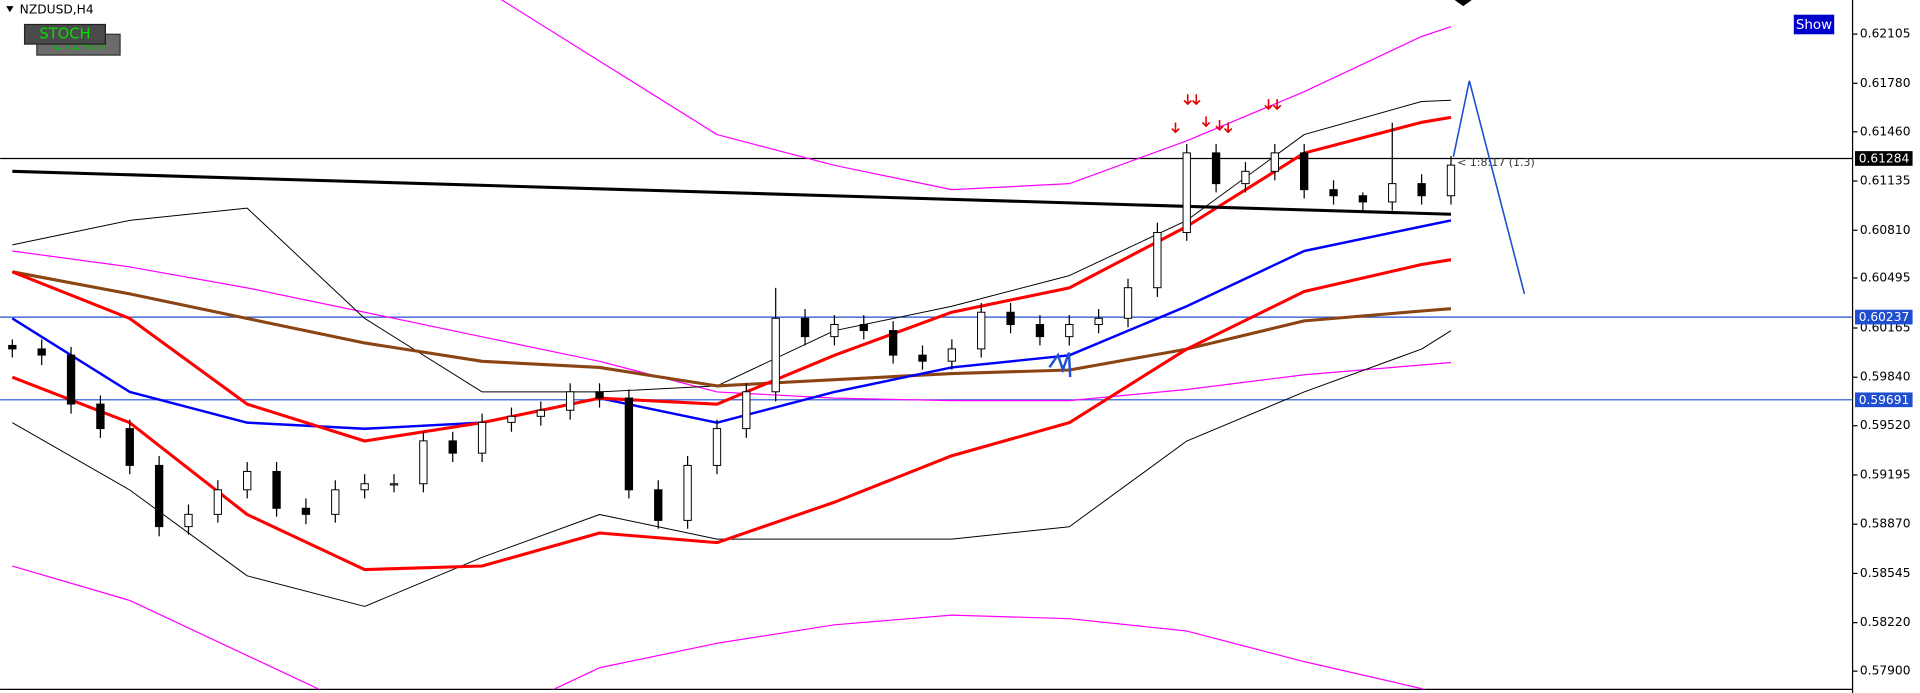 The height and width of the screenshot is (693, 1920). What do you see at coordinates (10, 9) in the screenshot?
I see `menu-triangle` at bounding box center [10, 9].